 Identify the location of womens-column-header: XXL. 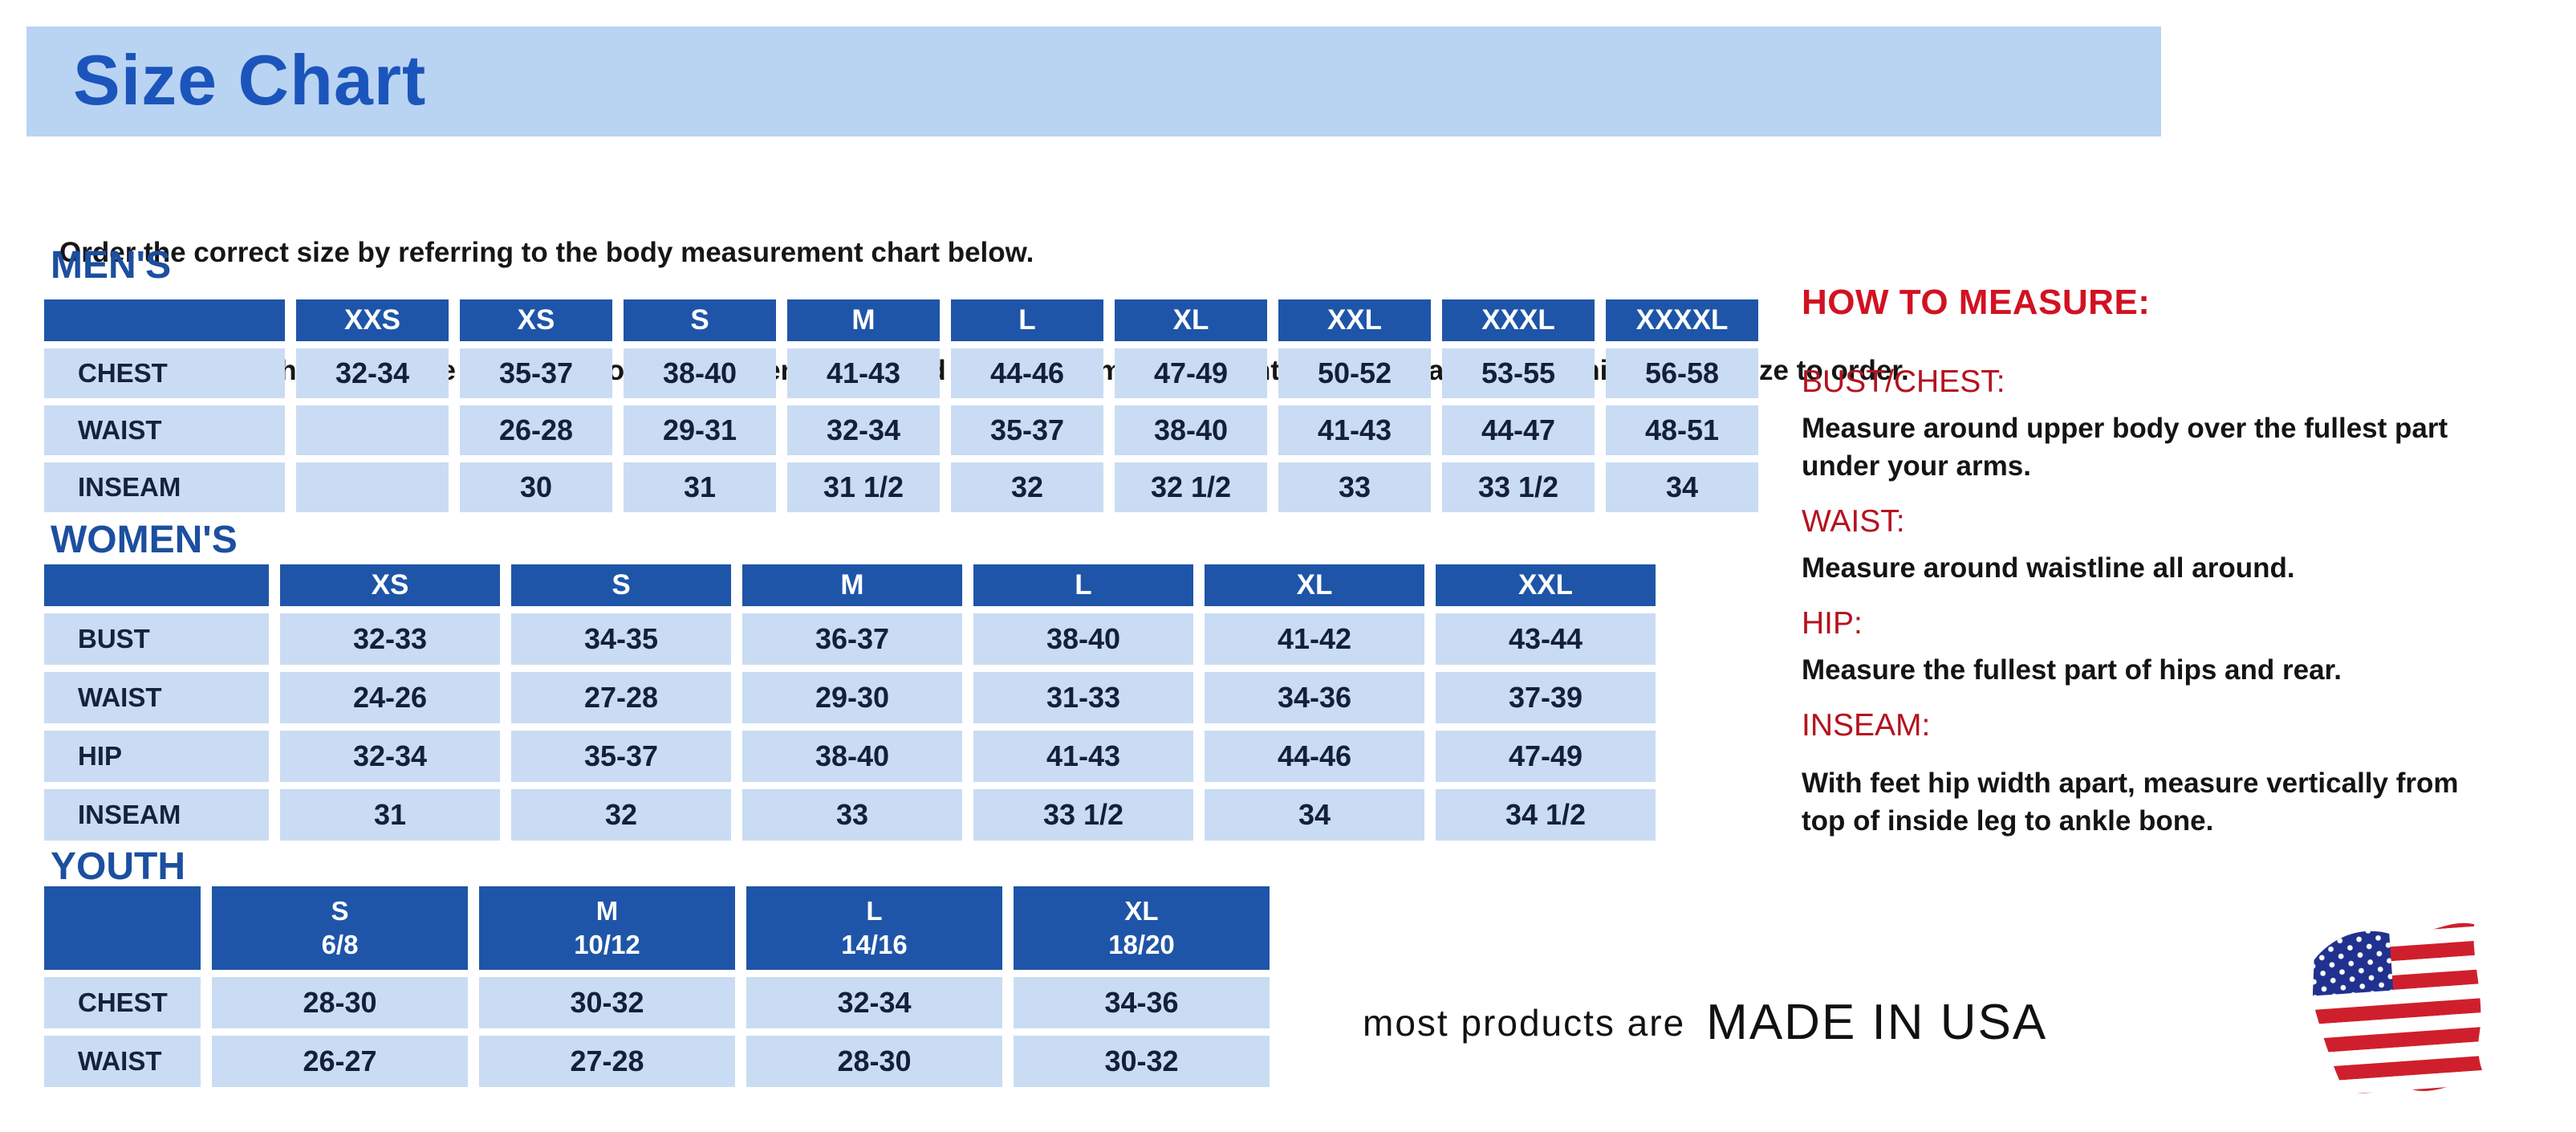
(1546, 585).